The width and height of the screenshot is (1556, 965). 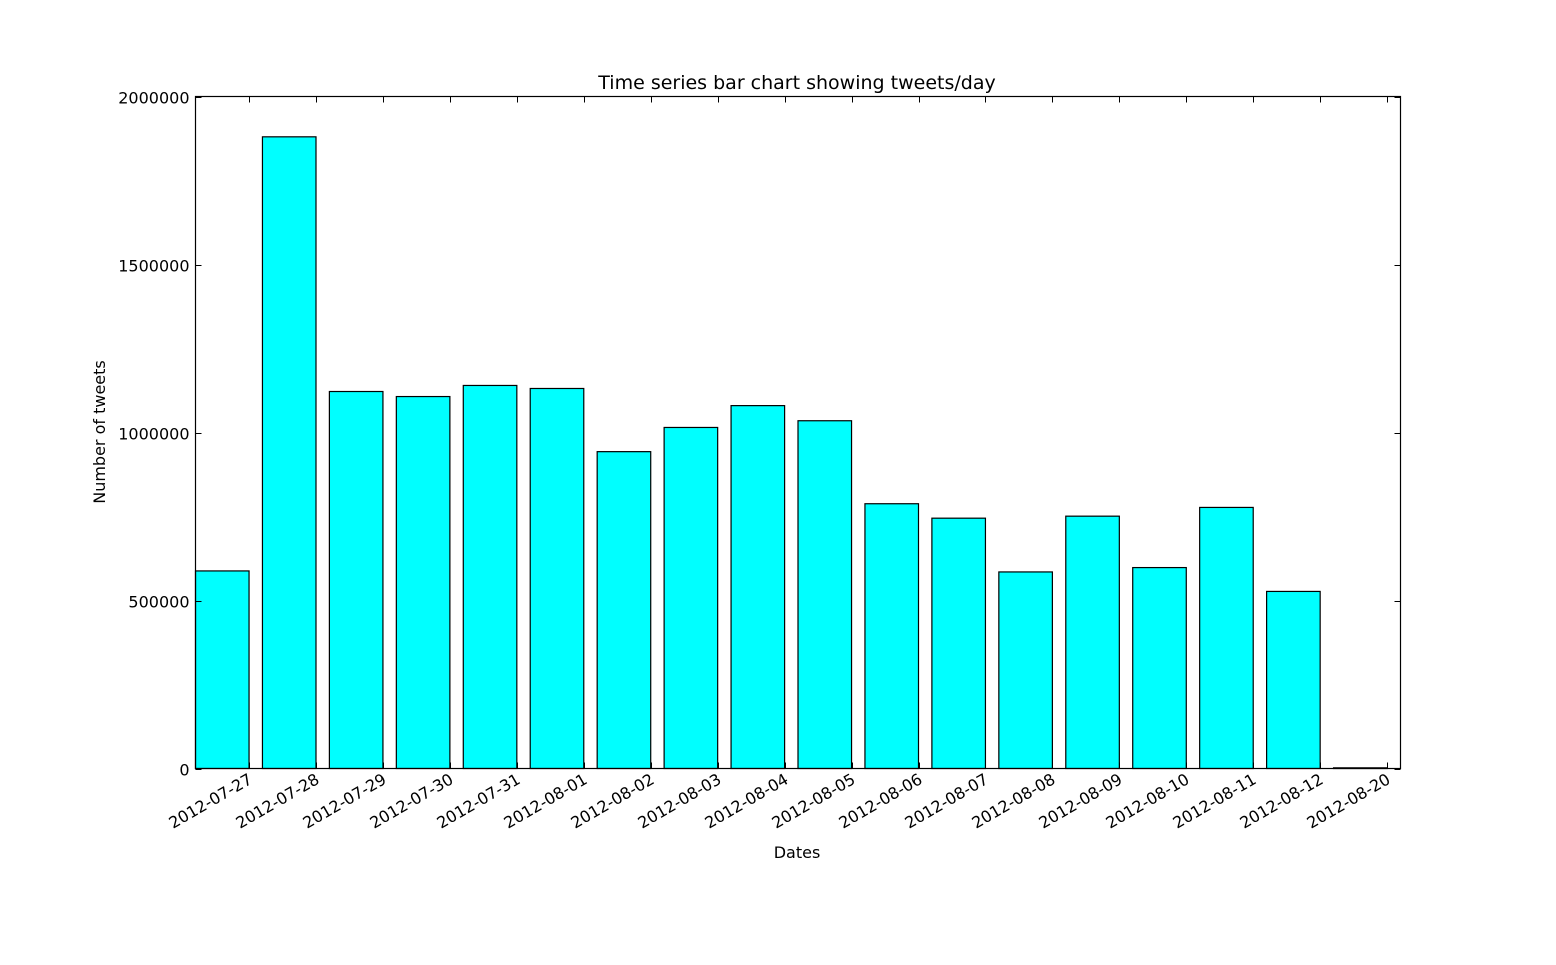 What do you see at coordinates (153, 434) in the screenshot?
I see `y-tick-label: 1000000` at bounding box center [153, 434].